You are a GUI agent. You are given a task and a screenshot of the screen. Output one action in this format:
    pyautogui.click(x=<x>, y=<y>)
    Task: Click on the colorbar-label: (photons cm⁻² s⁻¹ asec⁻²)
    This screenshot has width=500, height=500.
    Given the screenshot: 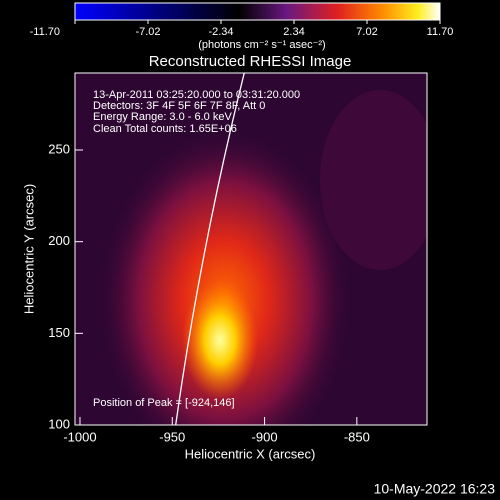 What is the action you would take?
    pyautogui.click(x=261, y=45)
    